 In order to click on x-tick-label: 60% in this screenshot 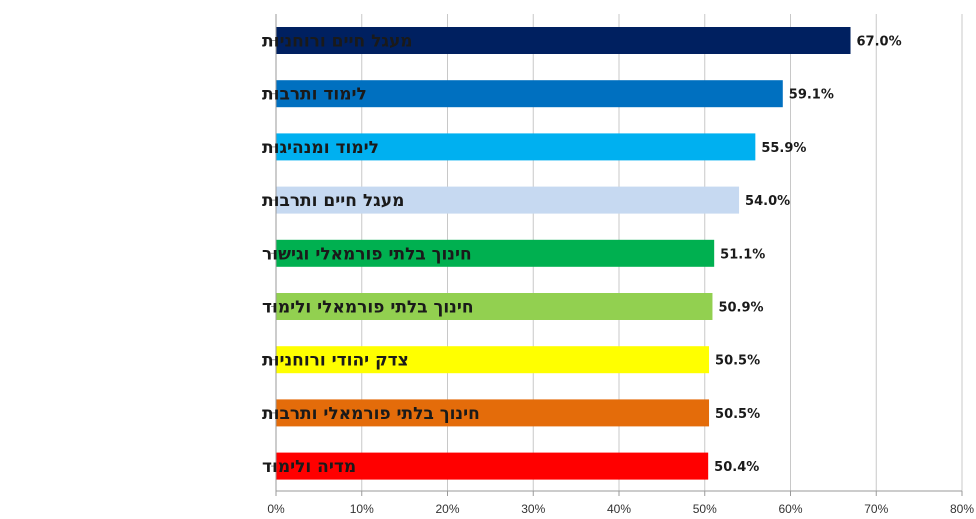, I will do `click(790, 509)`.